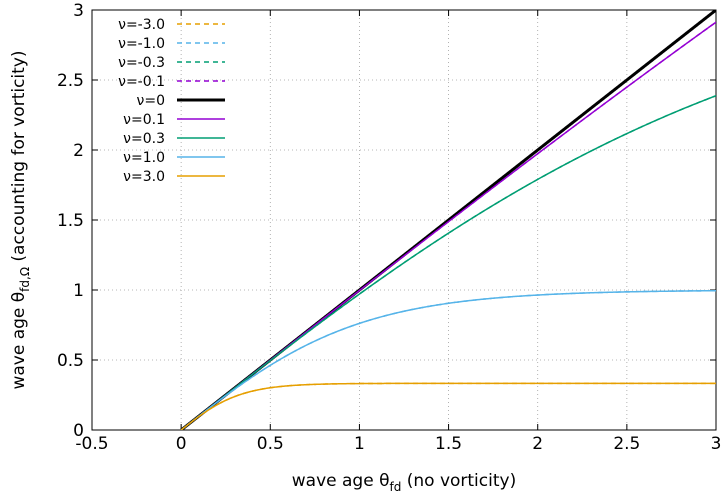  What do you see at coordinates (78, 151) in the screenshot?
I see `y-tick-label: 2` at bounding box center [78, 151].